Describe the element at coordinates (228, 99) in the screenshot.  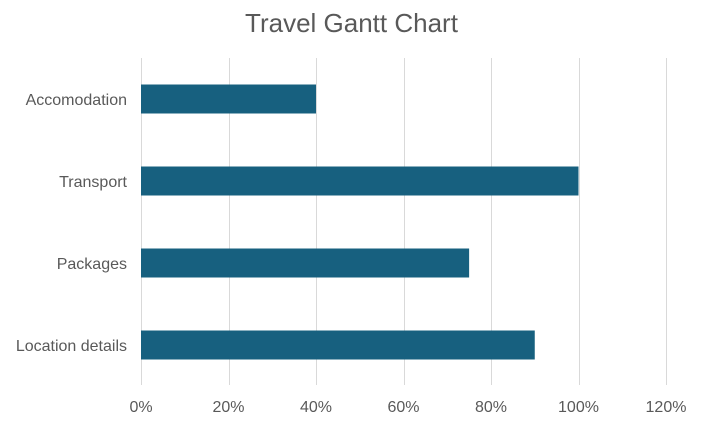
I see `bar-accomodation` at that location.